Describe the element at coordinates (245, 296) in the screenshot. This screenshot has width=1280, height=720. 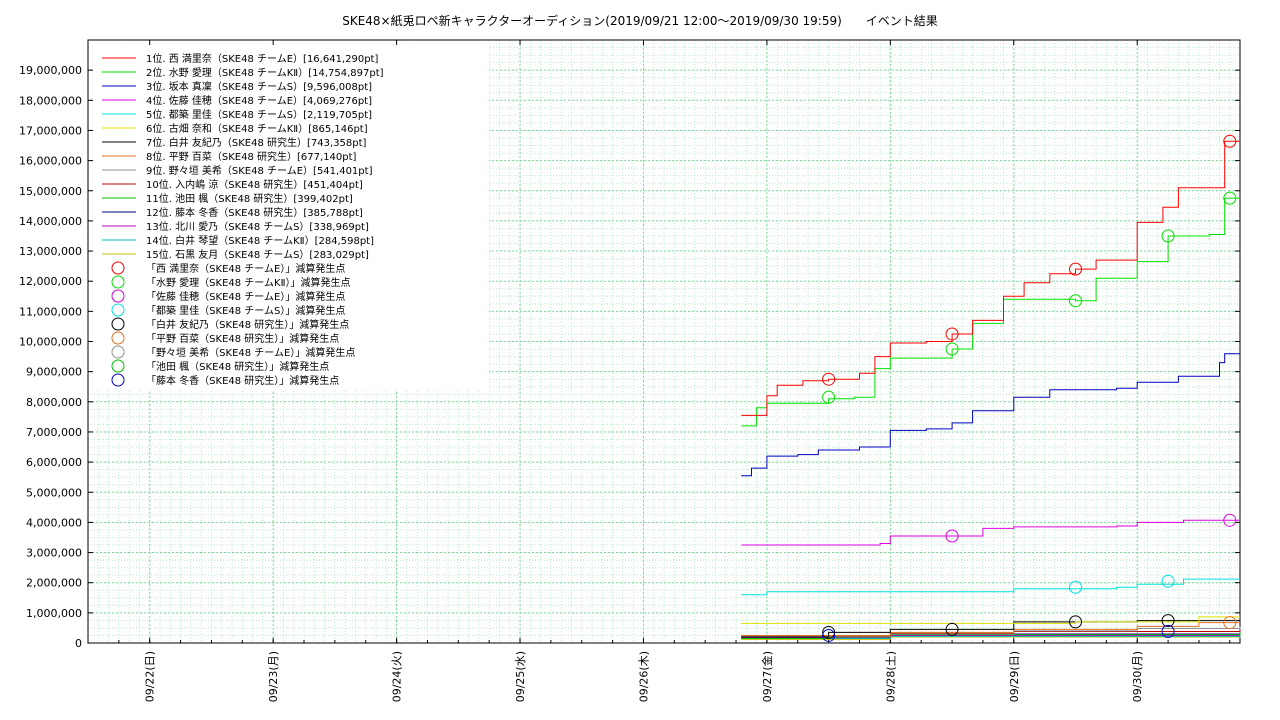
I see `legend-marker-label-3: 「佐藤 佳穂（SKE48 チームE）」減算発生点` at that location.